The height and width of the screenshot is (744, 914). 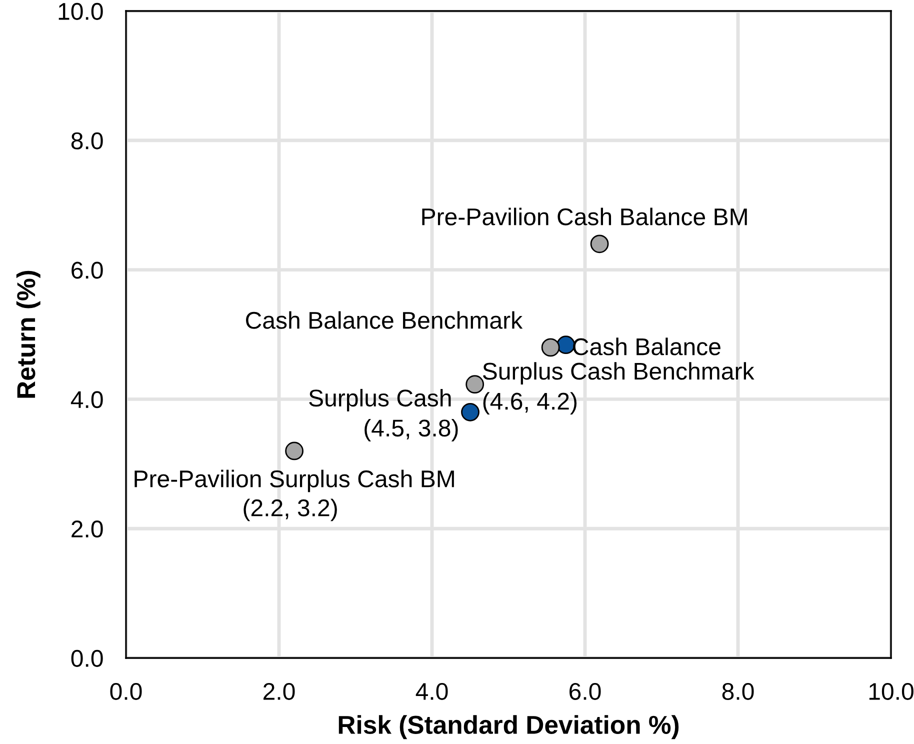 What do you see at coordinates (585, 691) in the screenshot?
I see `x-tick-label: 6.0` at bounding box center [585, 691].